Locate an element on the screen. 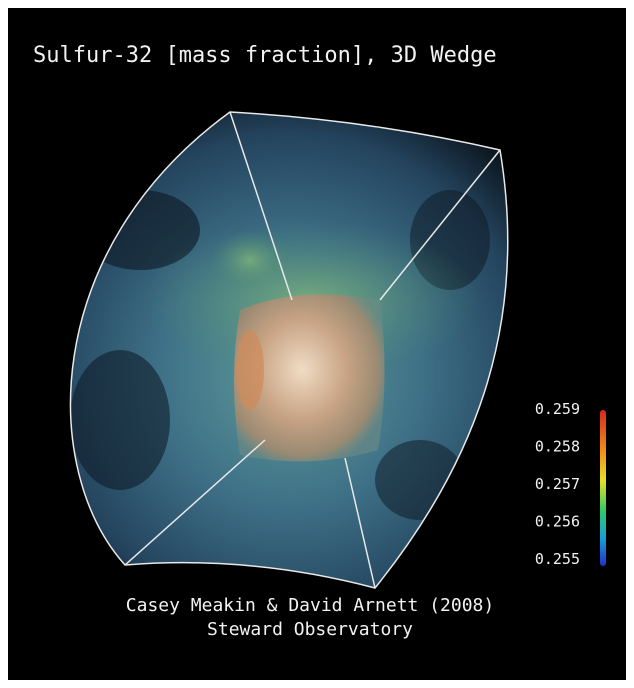 The width and height of the screenshot is (634, 688). colorbar-tick-label: 0.257 is located at coordinates (557, 484).